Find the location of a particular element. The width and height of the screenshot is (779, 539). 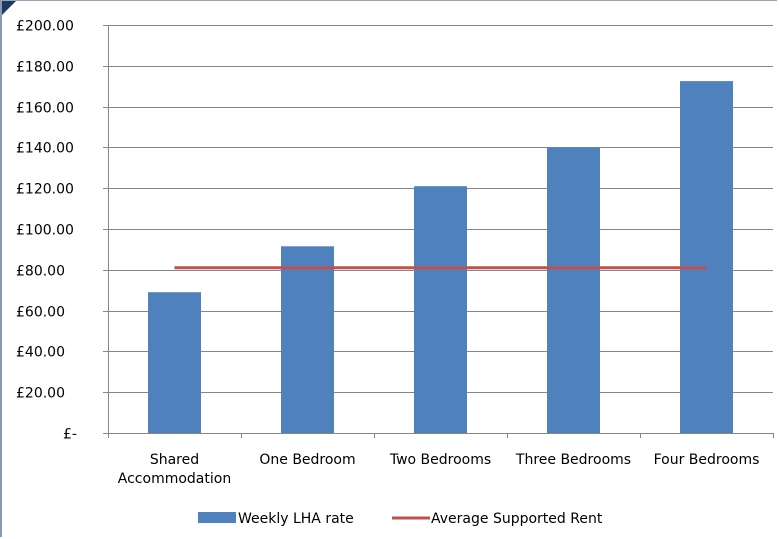

x-tick-label: Accommodation is located at coordinates (174, 479).